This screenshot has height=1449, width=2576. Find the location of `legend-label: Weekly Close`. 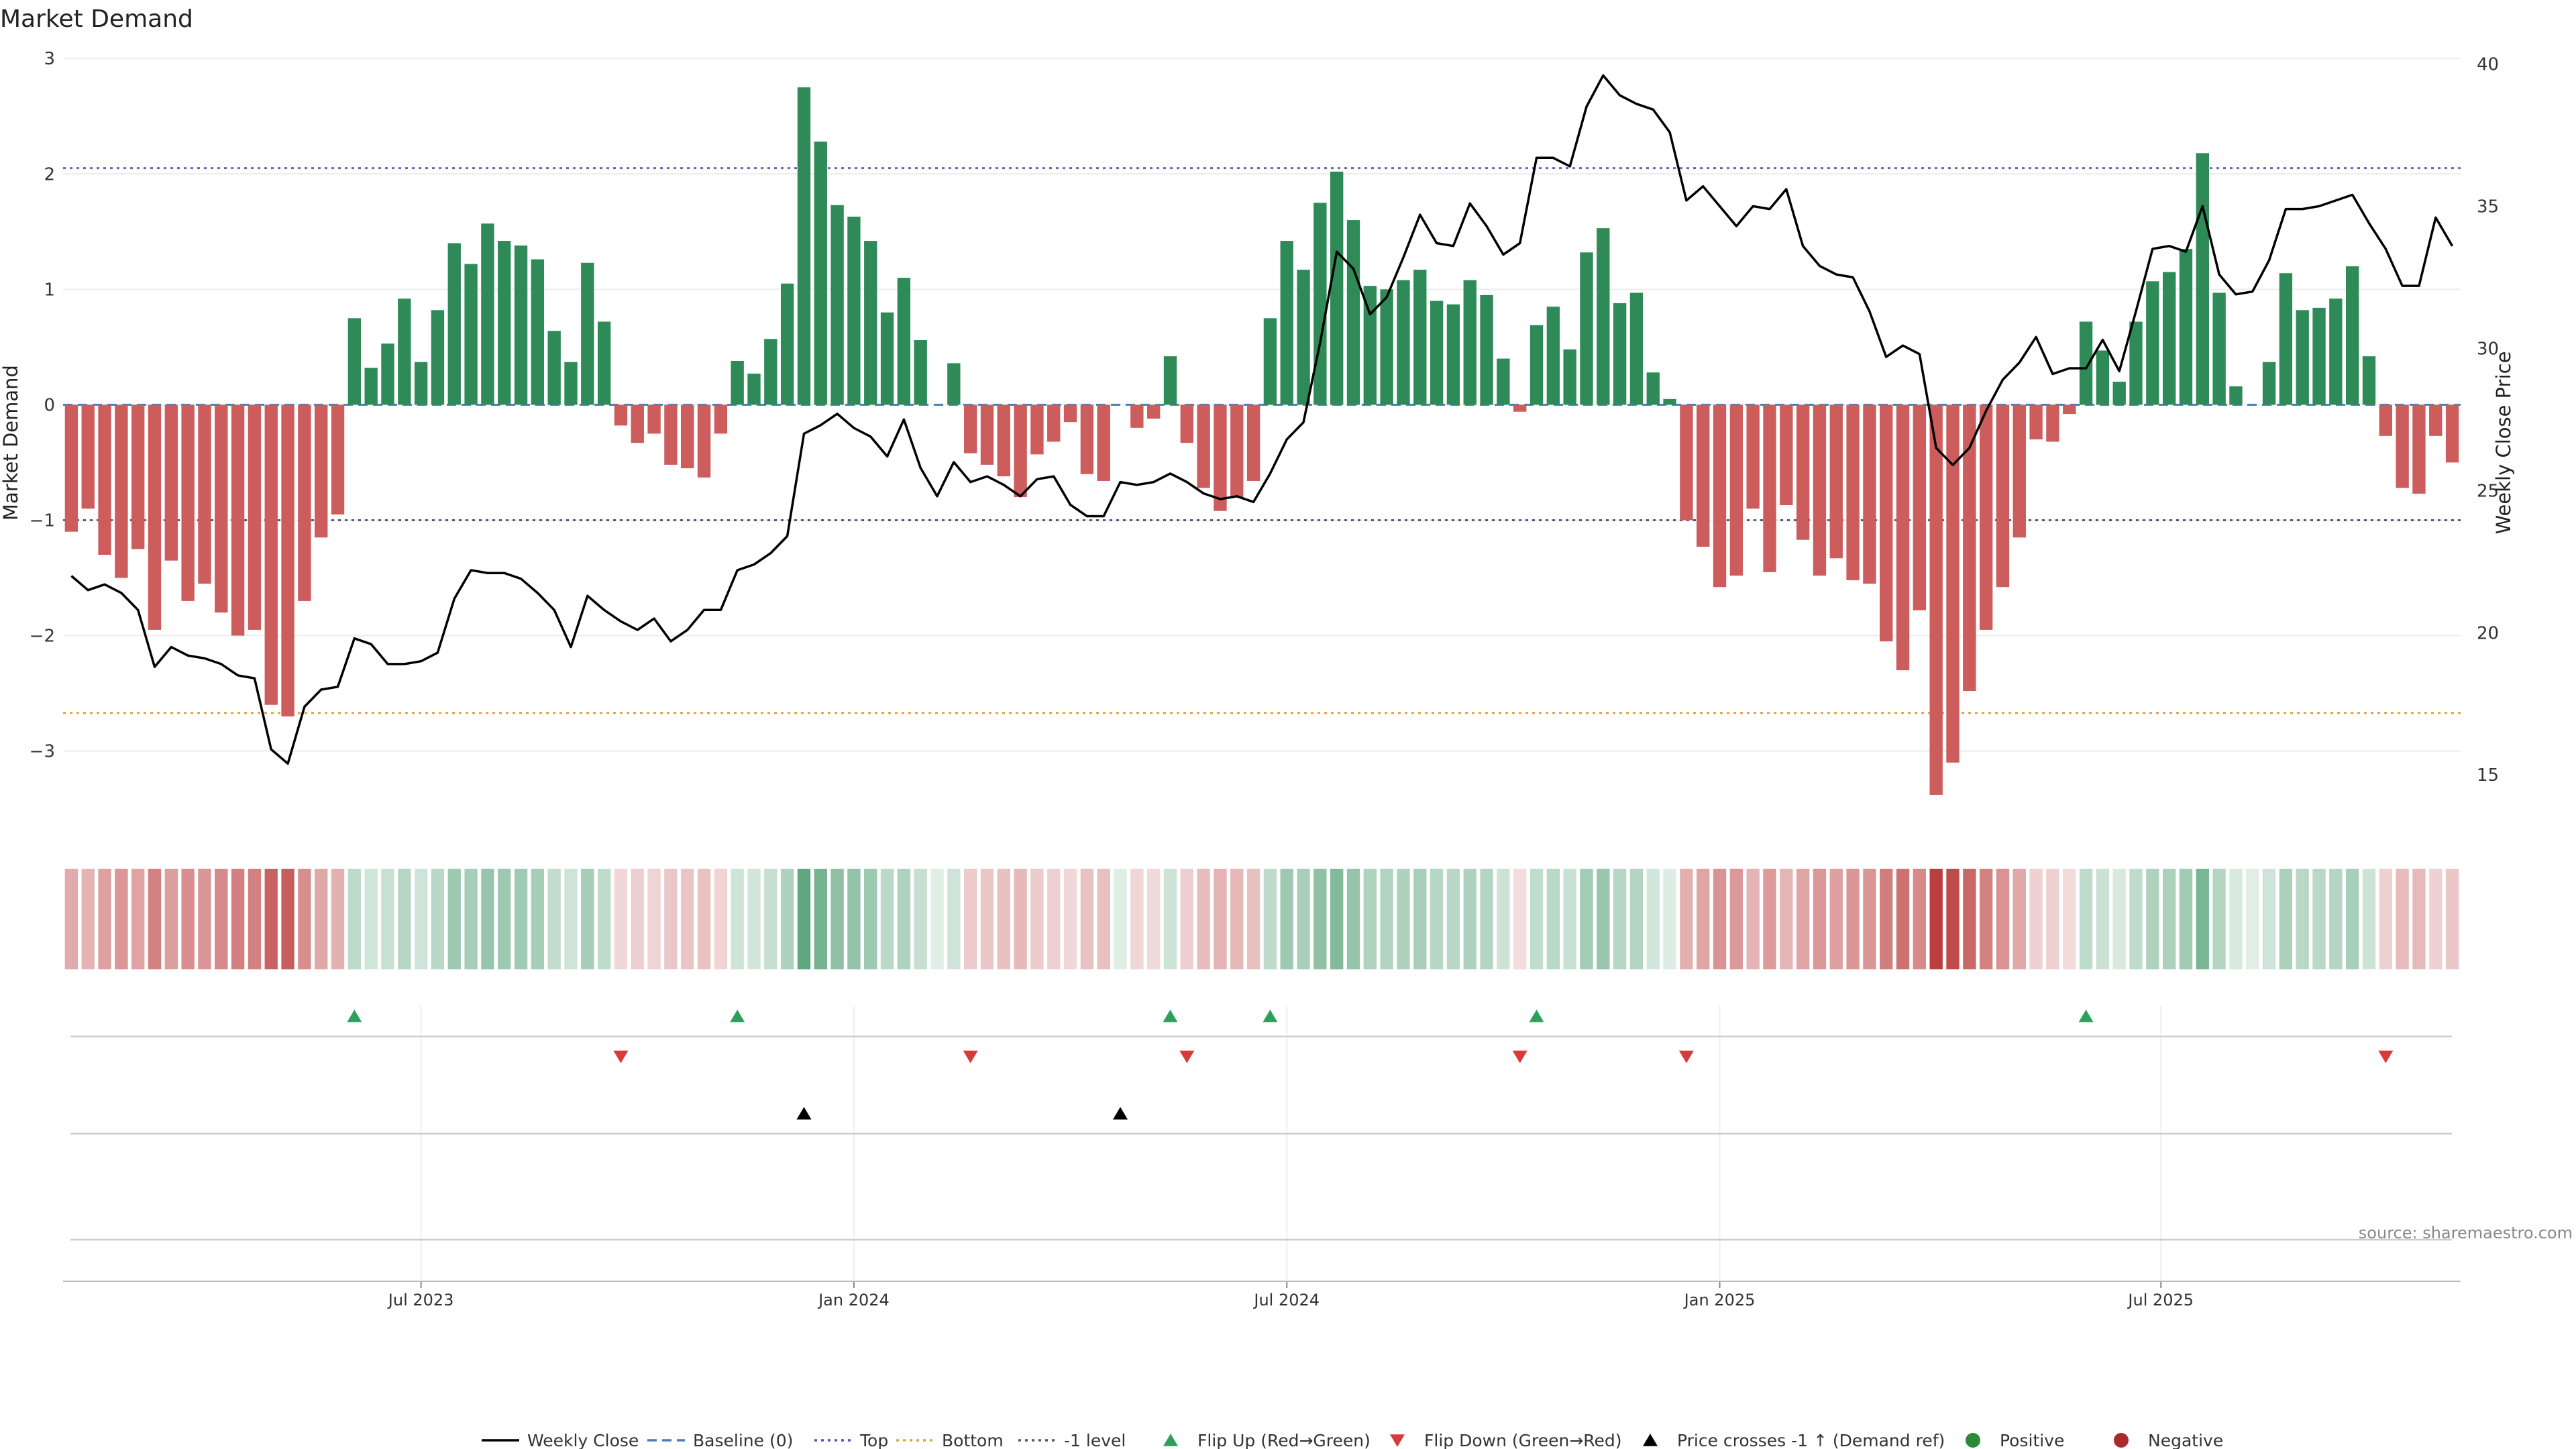

legend-label: Weekly Close is located at coordinates (583, 1440).